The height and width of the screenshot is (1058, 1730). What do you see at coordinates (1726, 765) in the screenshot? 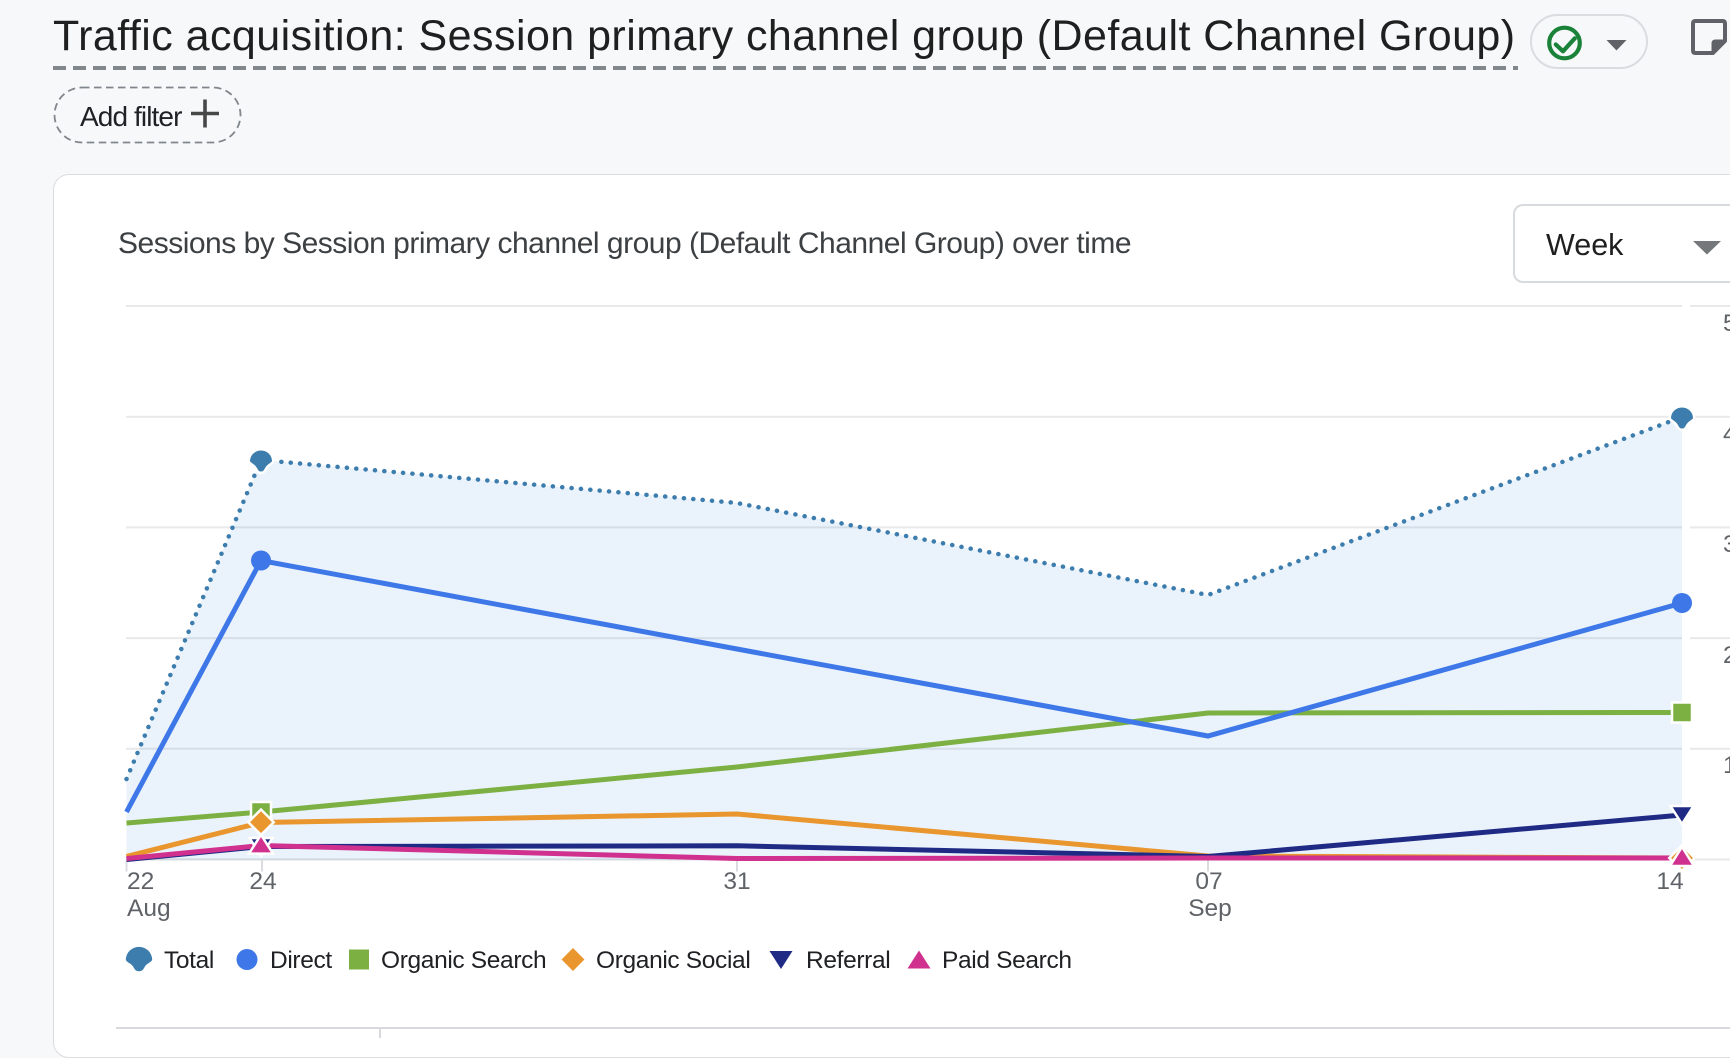
I see `svg-text: 100` at bounding box center [1726, 765].